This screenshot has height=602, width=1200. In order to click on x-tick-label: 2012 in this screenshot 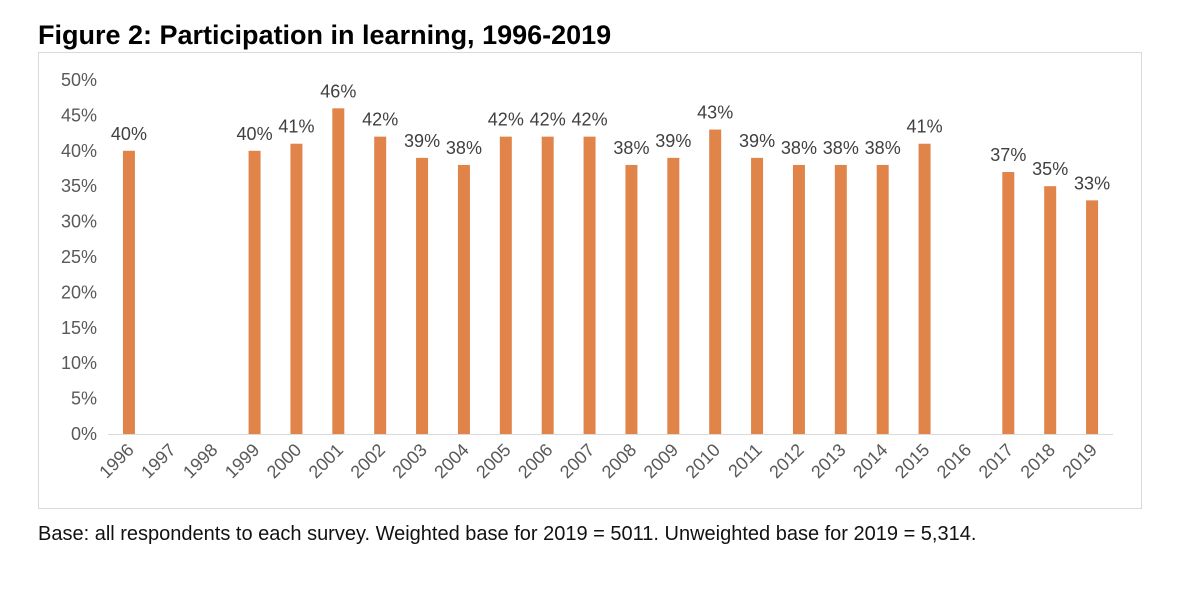, I will do `click(786, 461)`.